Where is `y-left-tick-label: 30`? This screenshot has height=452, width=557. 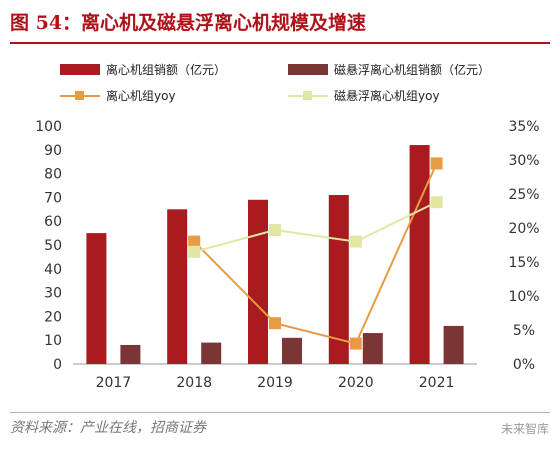
y-left-tick-label: 30 is located at coordinates (53, 294).